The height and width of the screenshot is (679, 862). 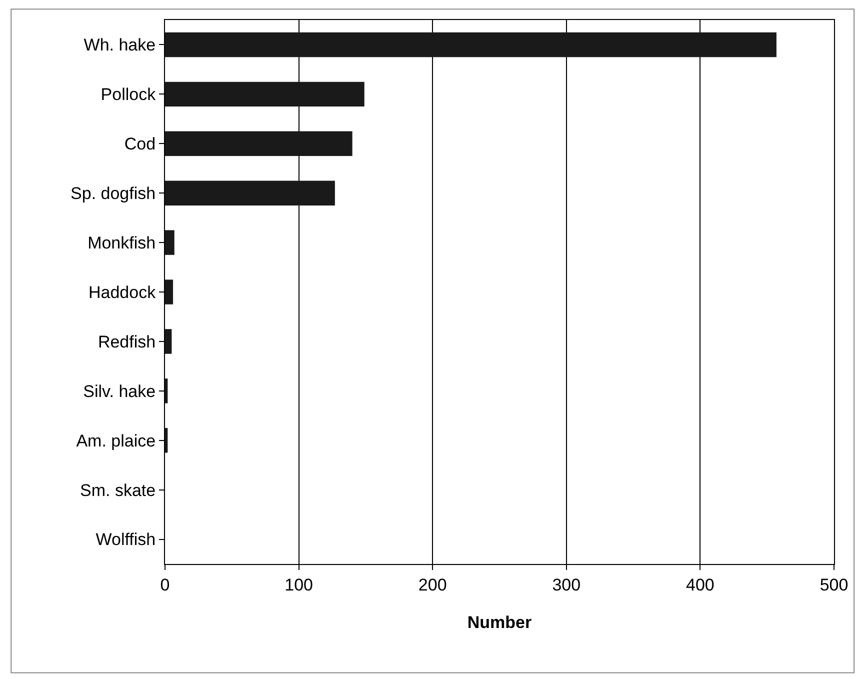 I want to click on y-tick-label: Wolffish, so click(x=126, y=540).